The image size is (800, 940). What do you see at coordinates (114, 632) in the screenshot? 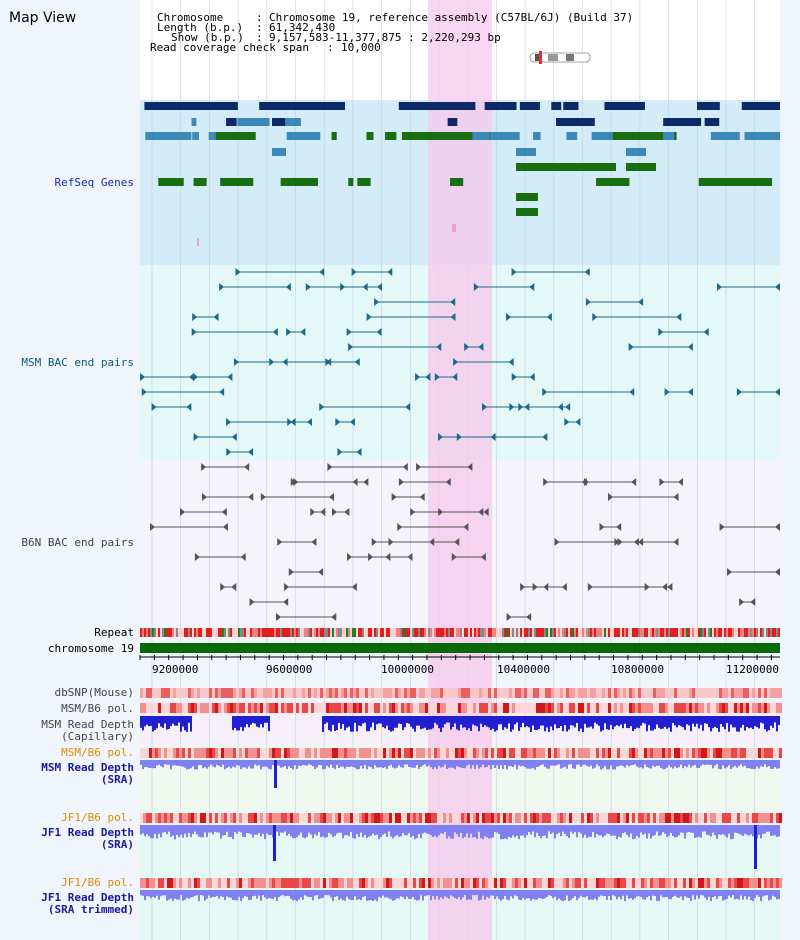
I see `track-label-repeat: Repeat` at bounding box center [114, 632].